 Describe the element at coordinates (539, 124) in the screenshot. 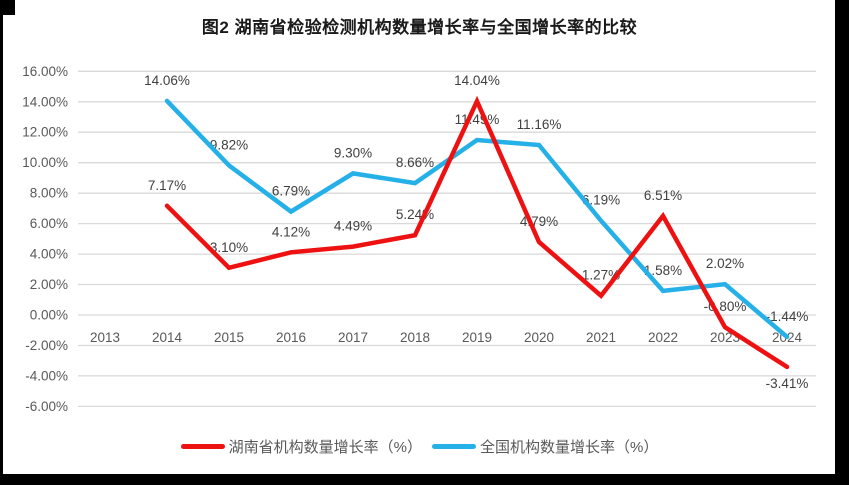

I see `data-label: 11.16%` at that location.